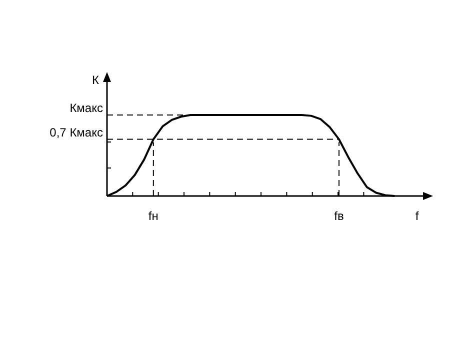 The height and width of the screenshot is (354, 453). Describe the element at coordinates (417, 216) in the screenshot. I see `x-axis-title: f` at that location.